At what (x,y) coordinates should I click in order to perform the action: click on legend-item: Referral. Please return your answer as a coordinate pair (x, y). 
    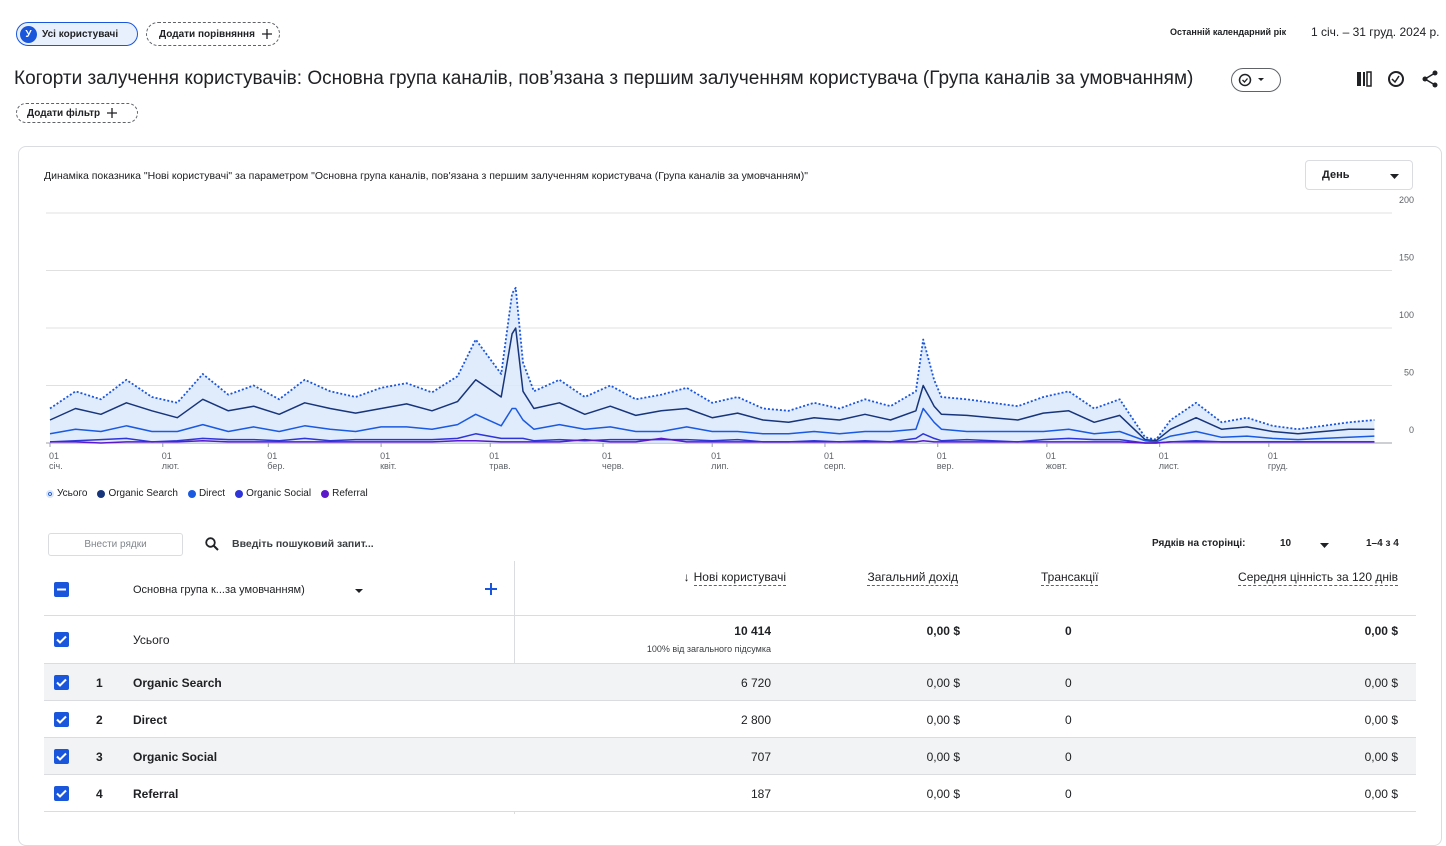
    Looking at the image, I should click on (344, 493).